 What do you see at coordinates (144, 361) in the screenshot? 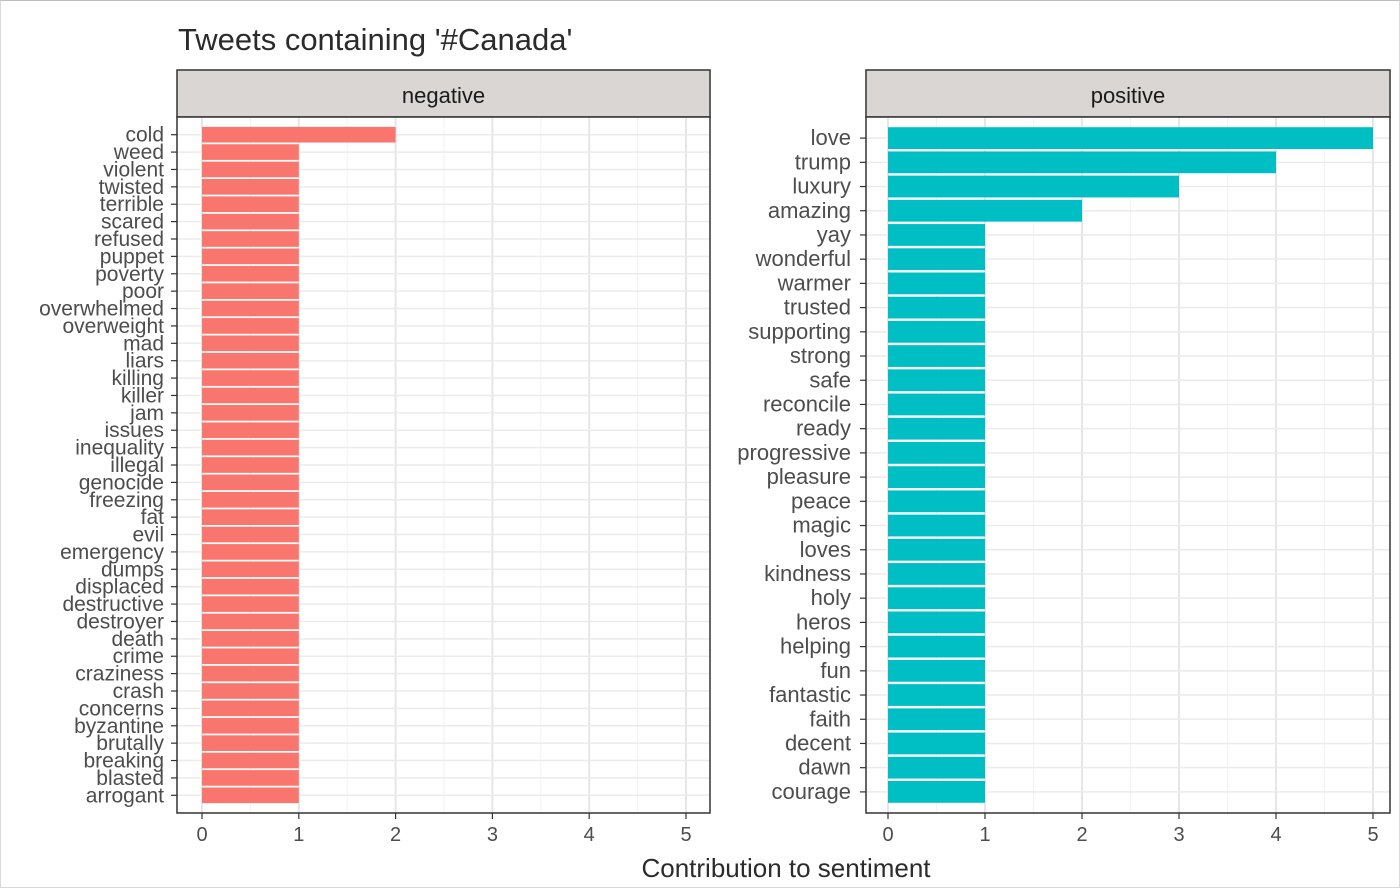
I see `category-label: liars` at bounding box center [144, 361].